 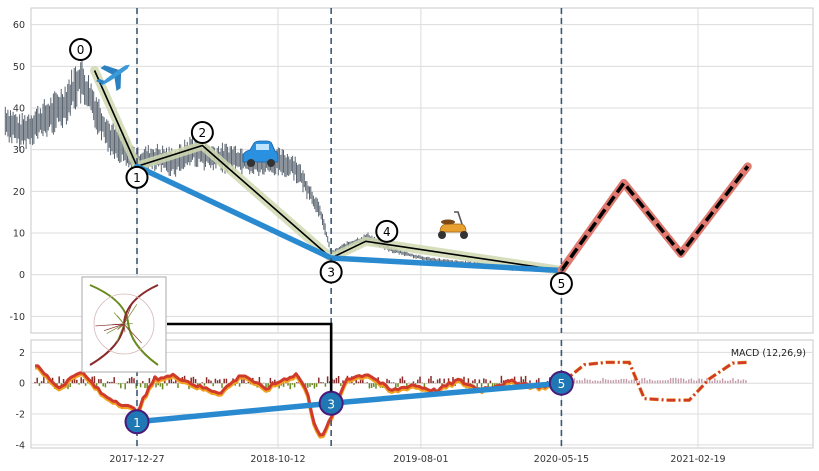 What do you see at coordinates (20, 400) in the screenshot?
I see `macd-y-ticks: -4 -2 0 2` at bounding box center [20, 400].